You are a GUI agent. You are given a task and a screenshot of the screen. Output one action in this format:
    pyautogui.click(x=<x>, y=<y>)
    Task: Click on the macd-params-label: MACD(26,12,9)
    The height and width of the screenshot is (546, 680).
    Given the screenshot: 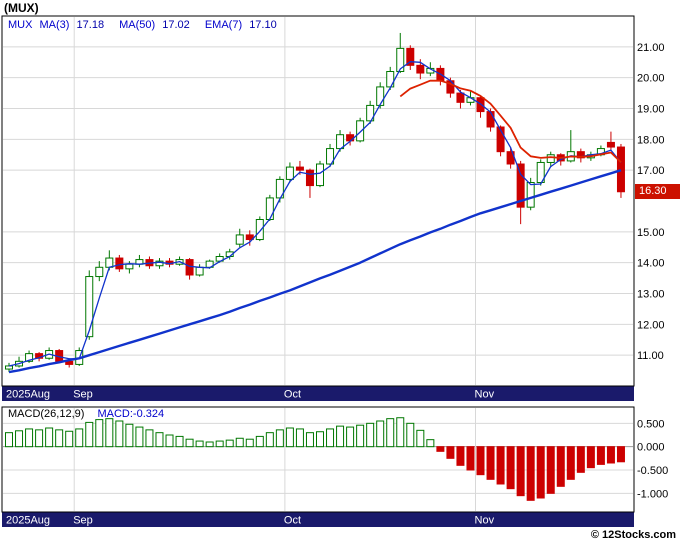 What is the action you would take?
    pyautogui.click(x=46, y=414)
    